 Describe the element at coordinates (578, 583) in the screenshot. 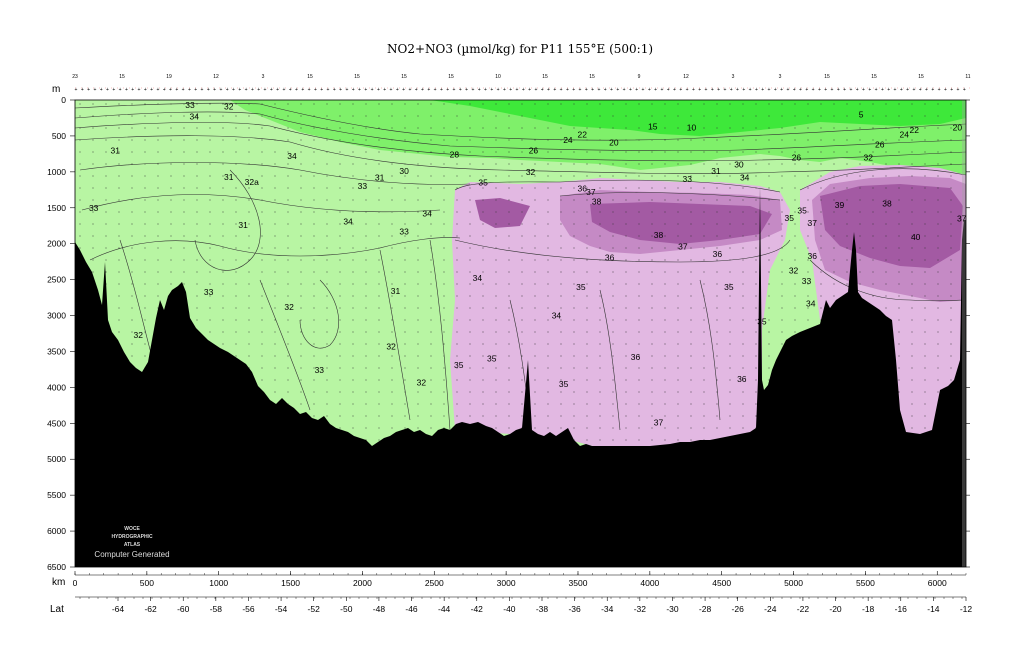

I see `x-tick-label: 3500` at that location.